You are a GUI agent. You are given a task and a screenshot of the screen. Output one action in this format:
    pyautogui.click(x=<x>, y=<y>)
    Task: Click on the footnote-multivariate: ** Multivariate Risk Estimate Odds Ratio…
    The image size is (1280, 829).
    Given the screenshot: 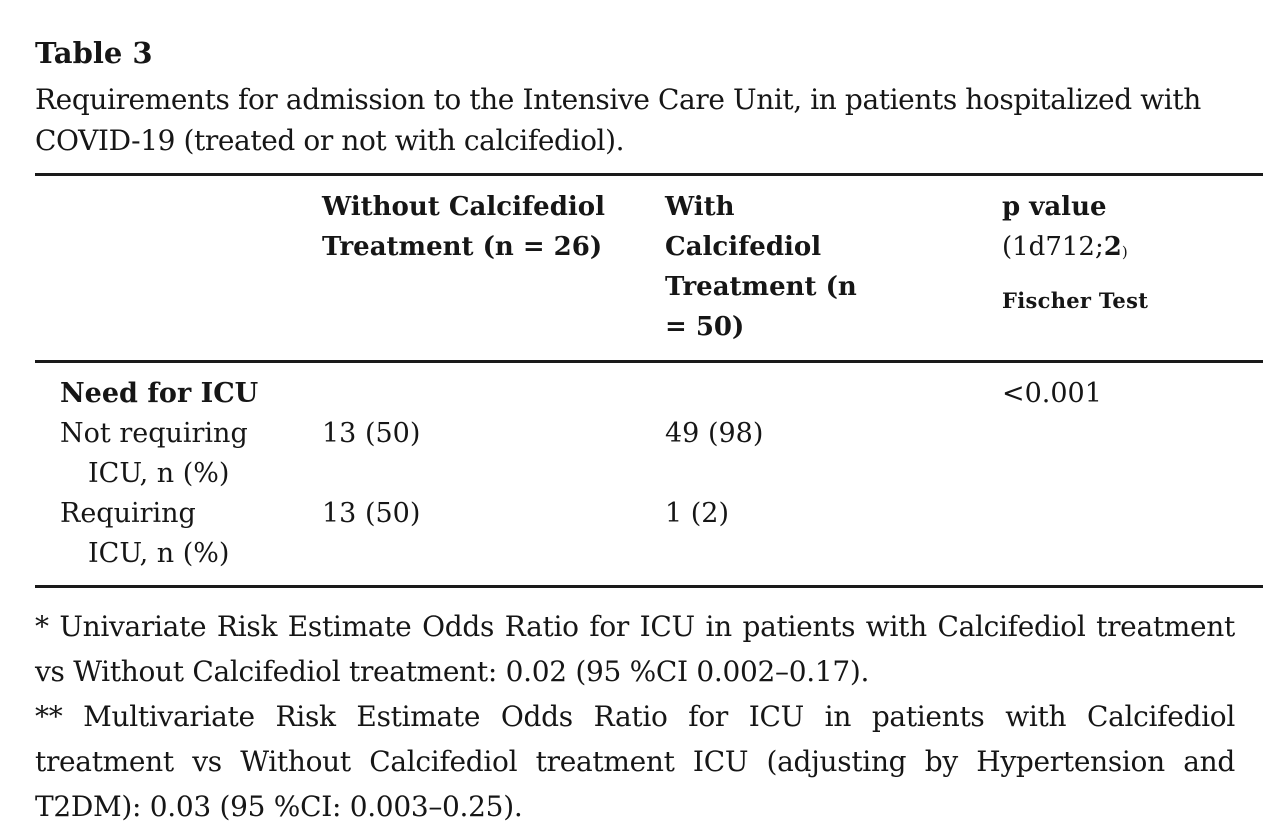 What is the action you would take?
    pyautogui.click(x=635, y=761)
    